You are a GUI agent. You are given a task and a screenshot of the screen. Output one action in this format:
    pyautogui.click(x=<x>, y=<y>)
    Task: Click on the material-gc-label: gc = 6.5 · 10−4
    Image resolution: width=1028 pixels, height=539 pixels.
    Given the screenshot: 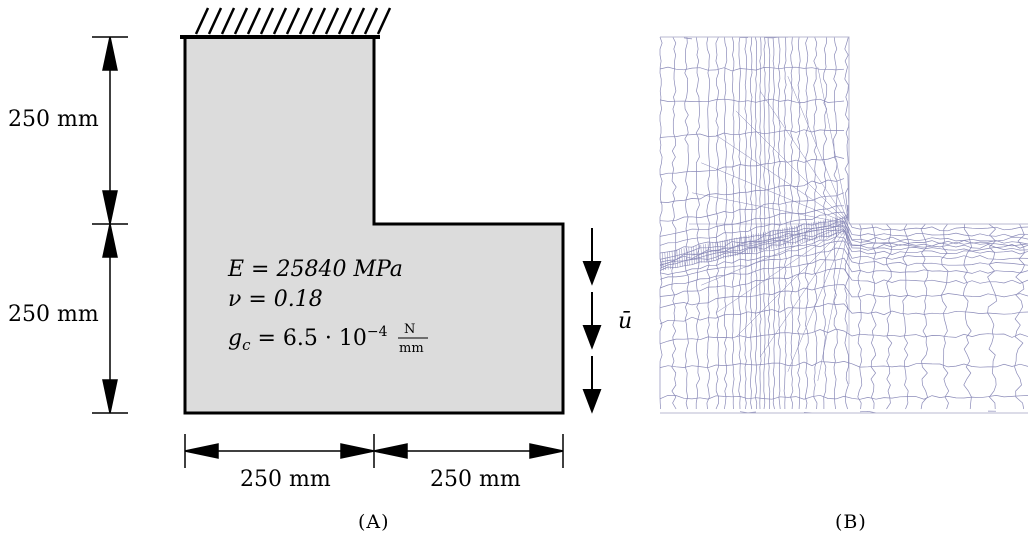 What is the action you would take?
    pyautogui.click(x=308, y=339)
    